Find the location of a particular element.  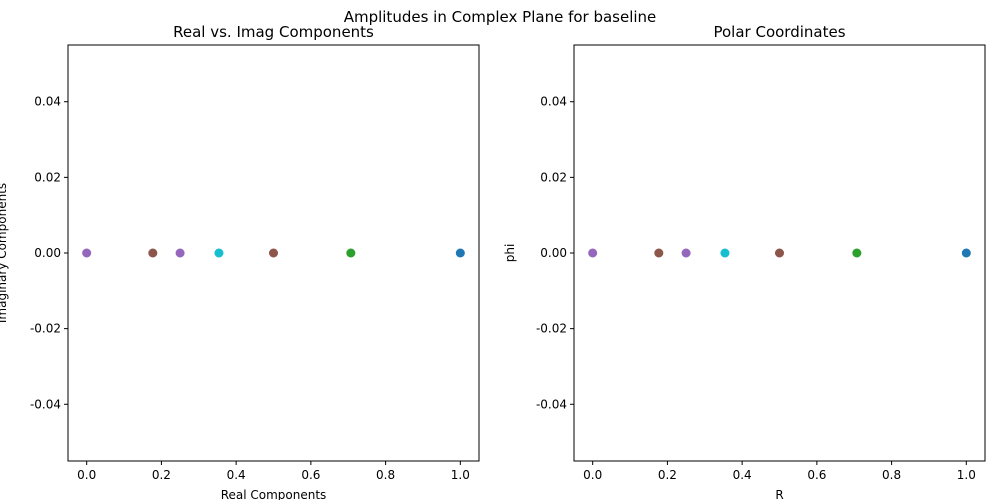

right-plot-ytick-label: 0.02 is located at coordinates (553, 177).